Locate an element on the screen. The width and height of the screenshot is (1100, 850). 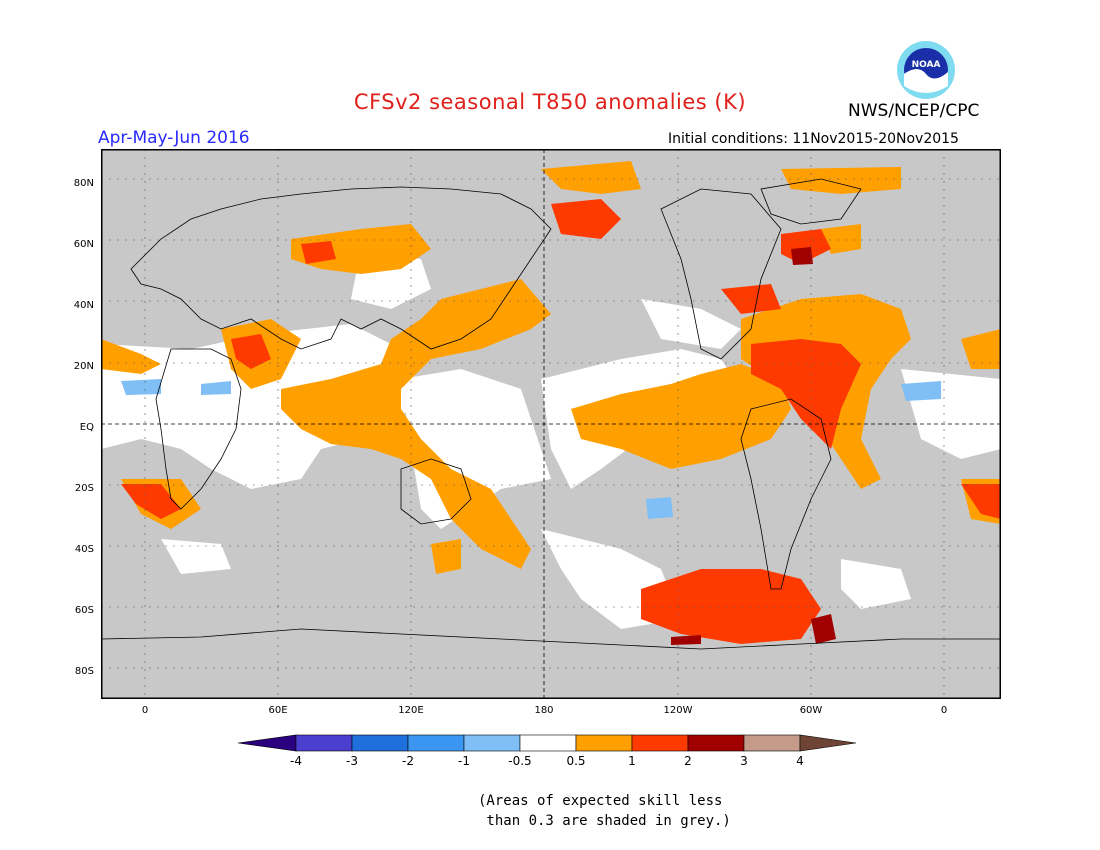
skill-note-line-2: than 0.3 are shaded in grey.) is located at coordinates (604, 821).